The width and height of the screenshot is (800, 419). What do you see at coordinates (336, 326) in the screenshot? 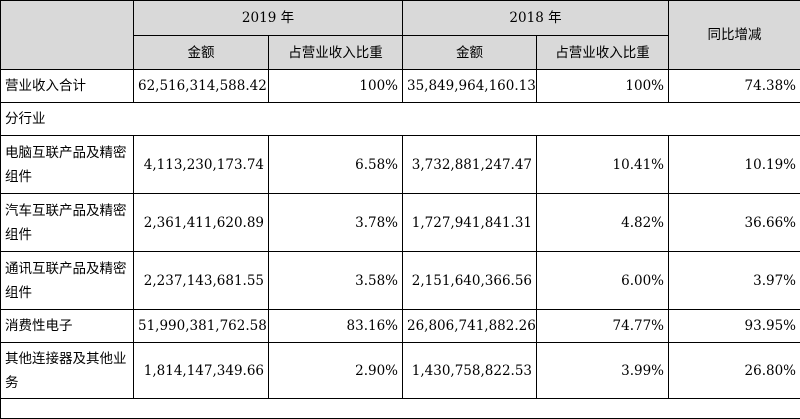
I see `row-share-2019: 83.16%` at bounding box center [336, 326].